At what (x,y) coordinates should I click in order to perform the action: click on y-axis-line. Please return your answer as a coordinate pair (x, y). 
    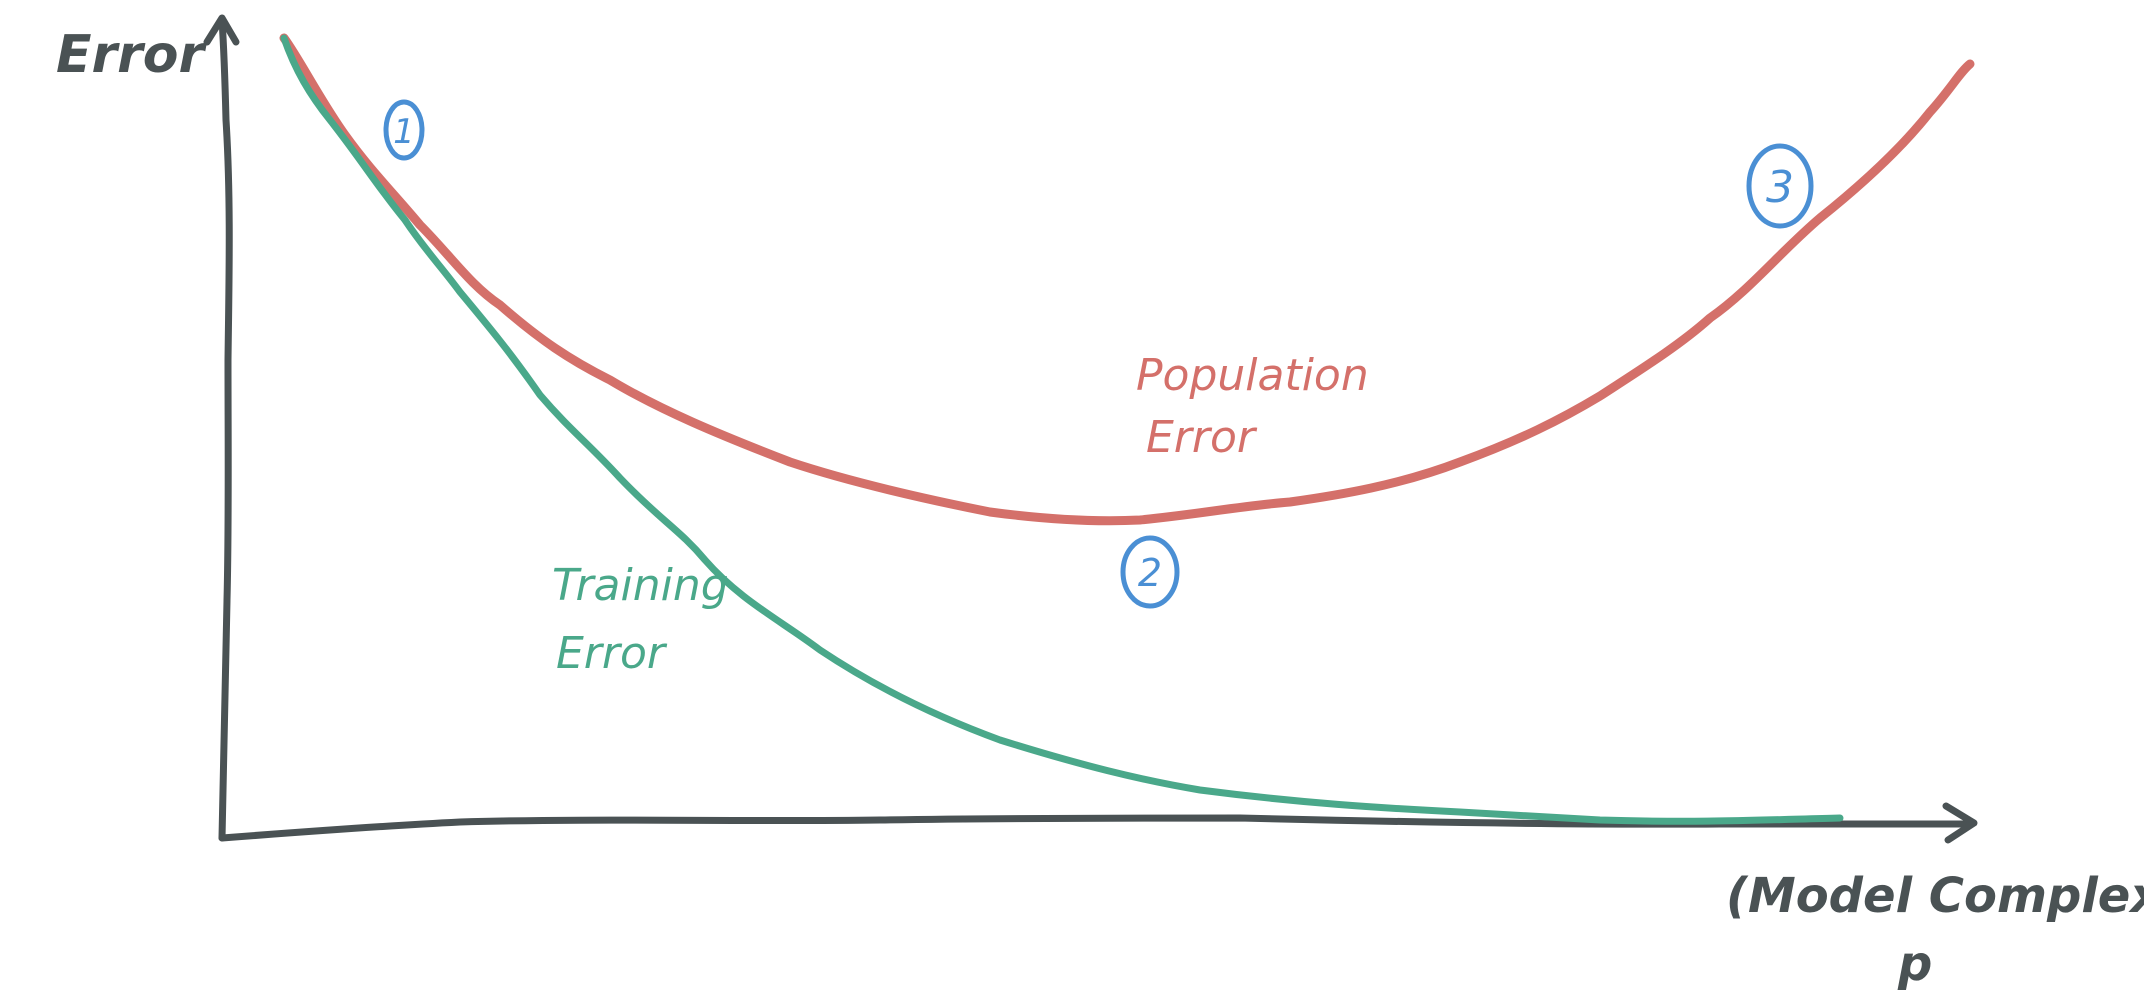
    Looking at the image, I should click on (225, 429).